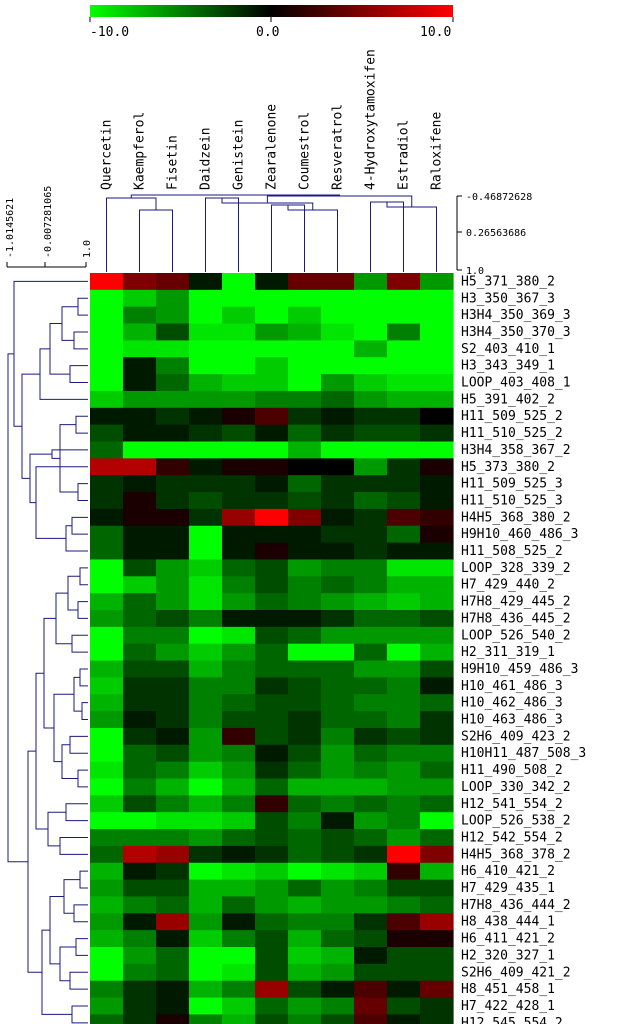 This screenshot has width=621, height=1024. What do you see at coordinates (508, 349) in the screenshot?
I see `row-label: S2_403_410_1` at bounding box center [508, 349].